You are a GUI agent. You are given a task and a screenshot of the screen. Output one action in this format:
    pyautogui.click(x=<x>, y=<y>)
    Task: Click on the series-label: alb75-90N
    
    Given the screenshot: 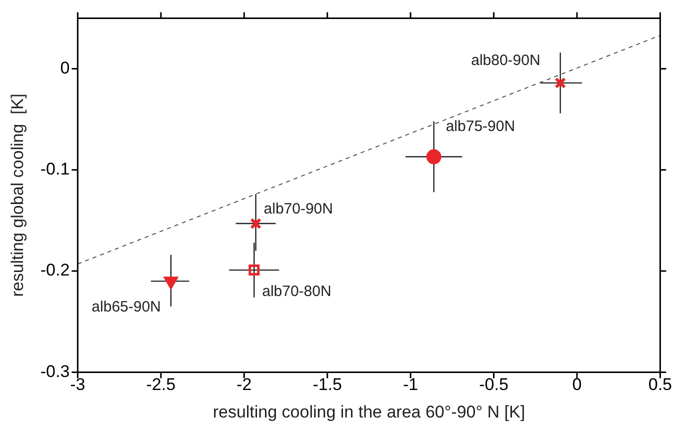 What is the action you would take?
    pyautogui.click(x=481, y=126)
    